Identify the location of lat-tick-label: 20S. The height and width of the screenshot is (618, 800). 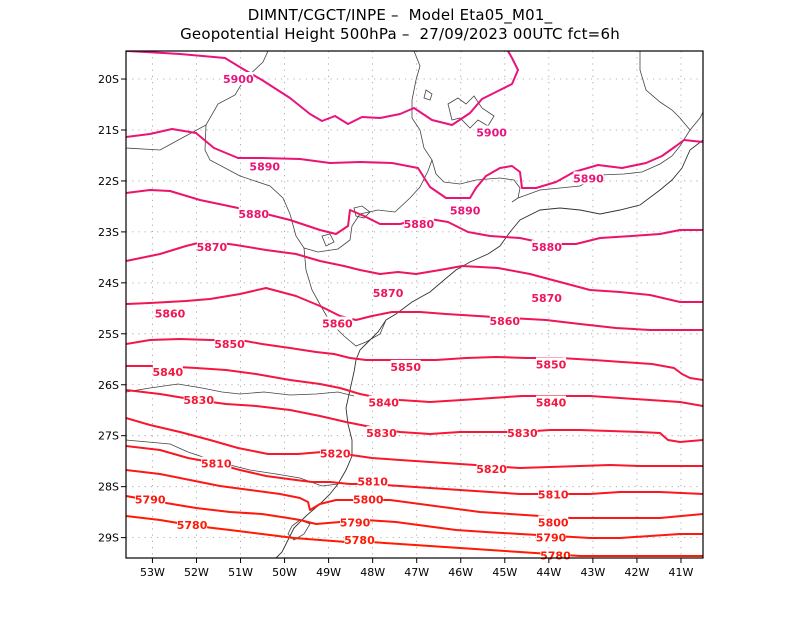
(108, 79).